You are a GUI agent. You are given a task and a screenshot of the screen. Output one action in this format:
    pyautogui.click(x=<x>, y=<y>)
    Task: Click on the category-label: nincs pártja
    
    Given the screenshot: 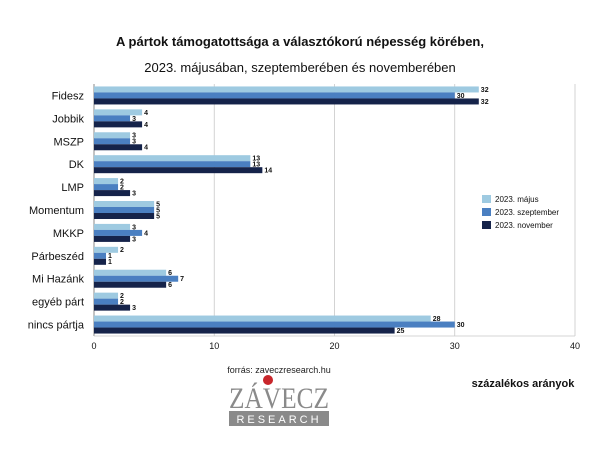 What is the action you would take?
    pyautogui.click(x=56, y=326)
    